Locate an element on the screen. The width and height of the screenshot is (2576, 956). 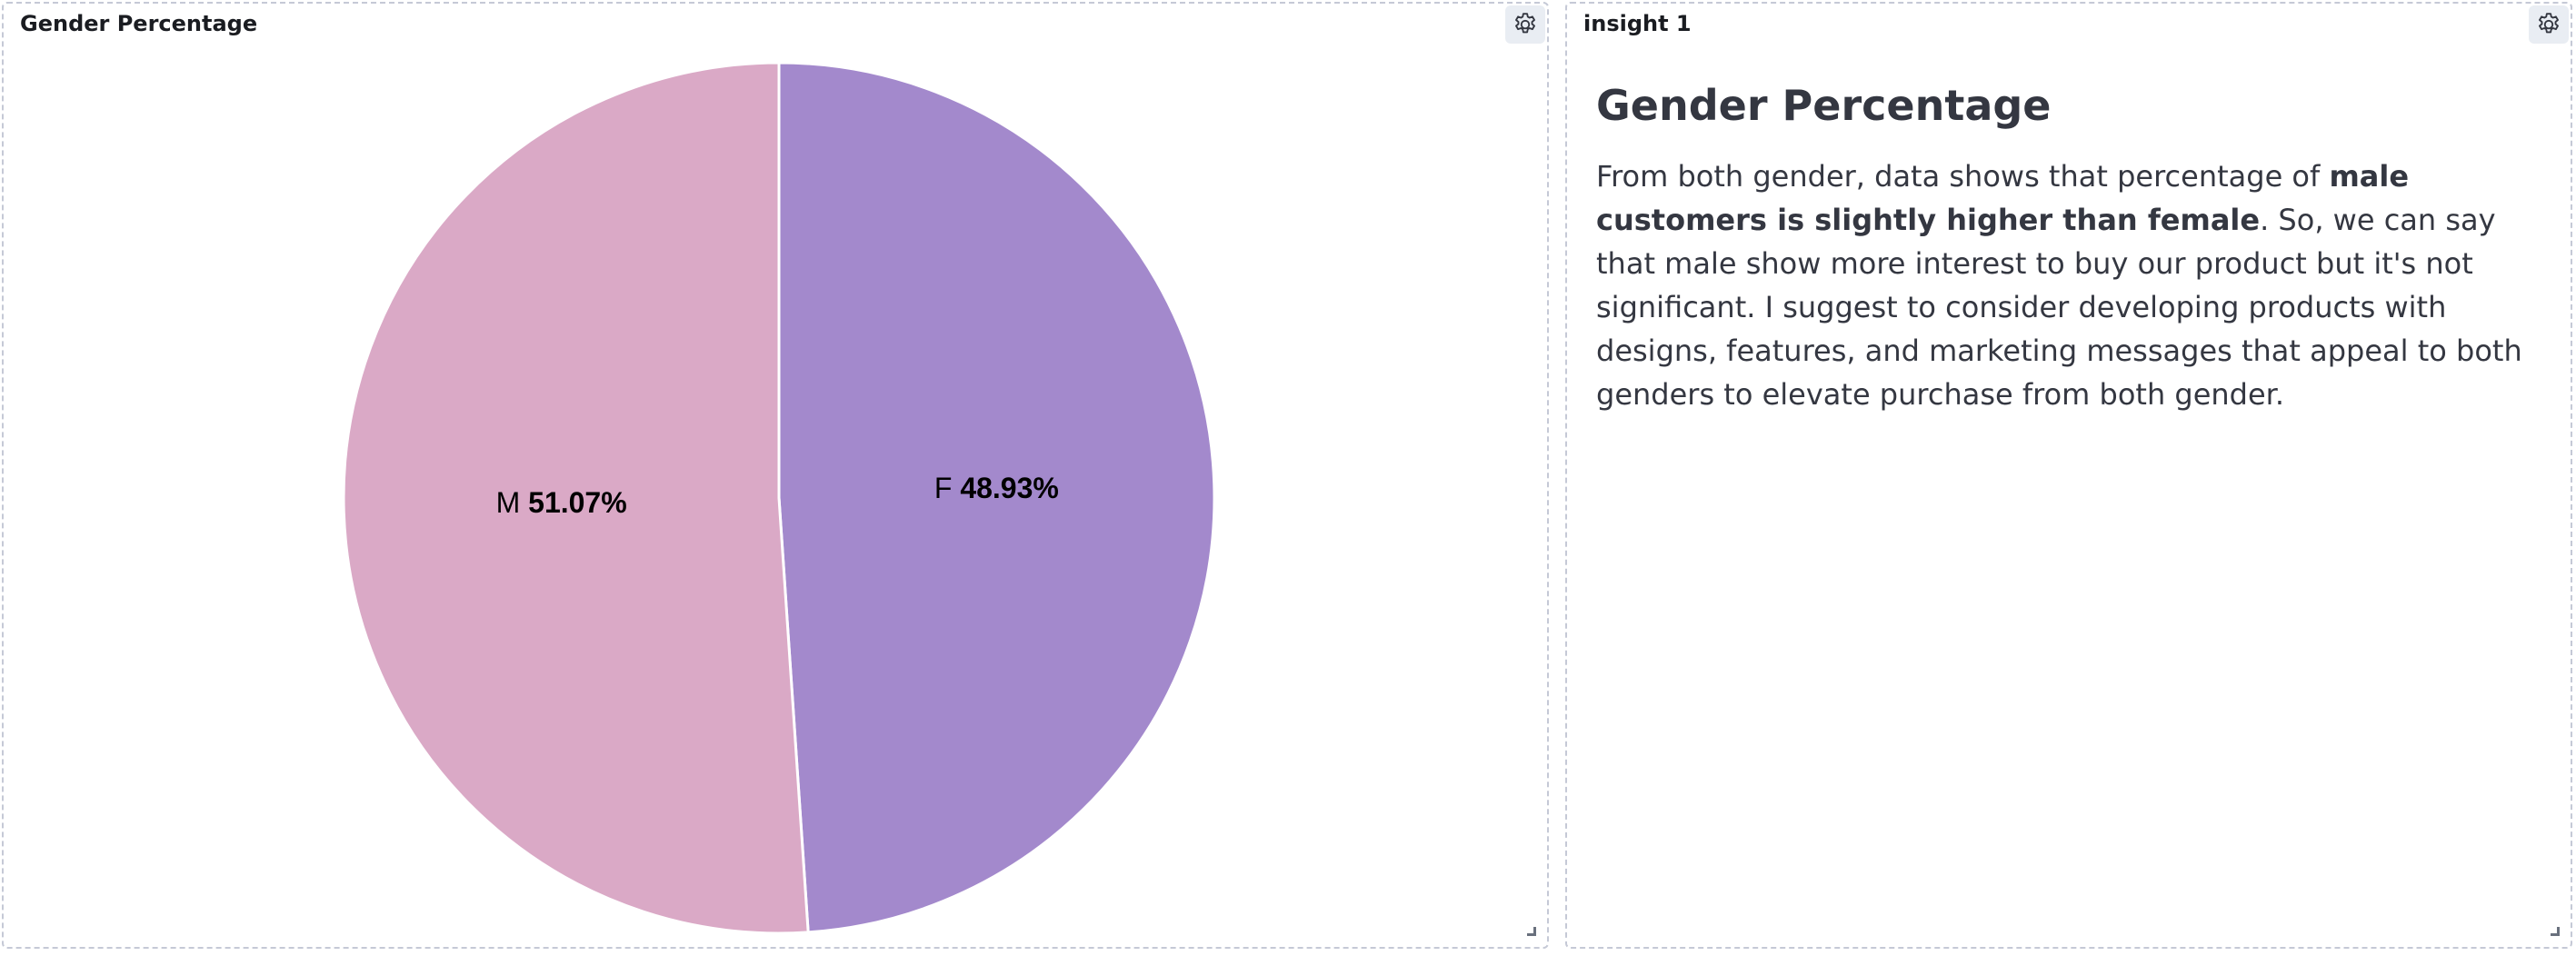
pie-labels: F 48.93% M 51.07% is located at coordinates (777, 496).